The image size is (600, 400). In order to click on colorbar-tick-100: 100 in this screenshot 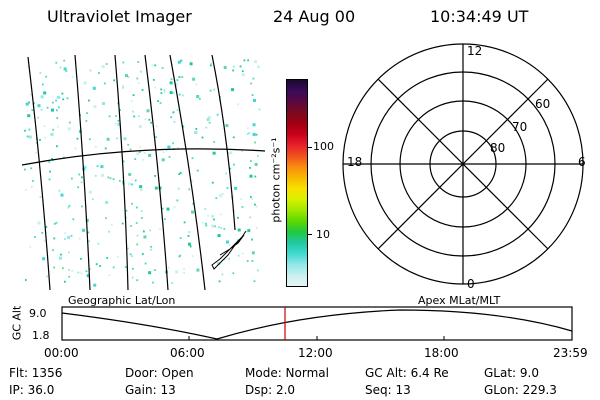, I will do `click(323, 146)`.